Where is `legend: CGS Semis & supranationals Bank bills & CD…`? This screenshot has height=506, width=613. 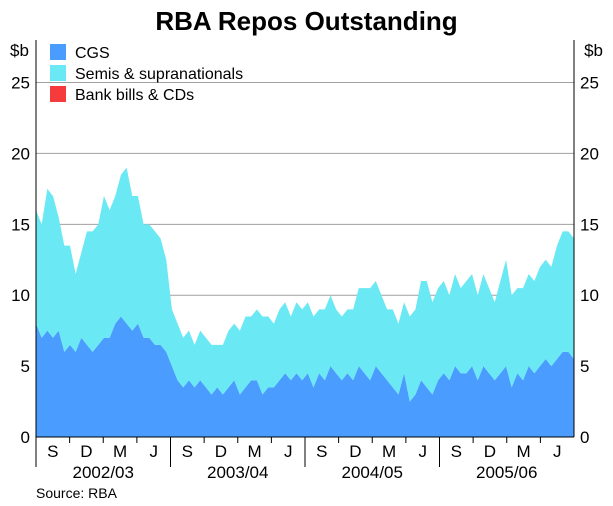
legend: CGS Semis & supranationals Bank bills & CD… is located at coordinates (146, 74).